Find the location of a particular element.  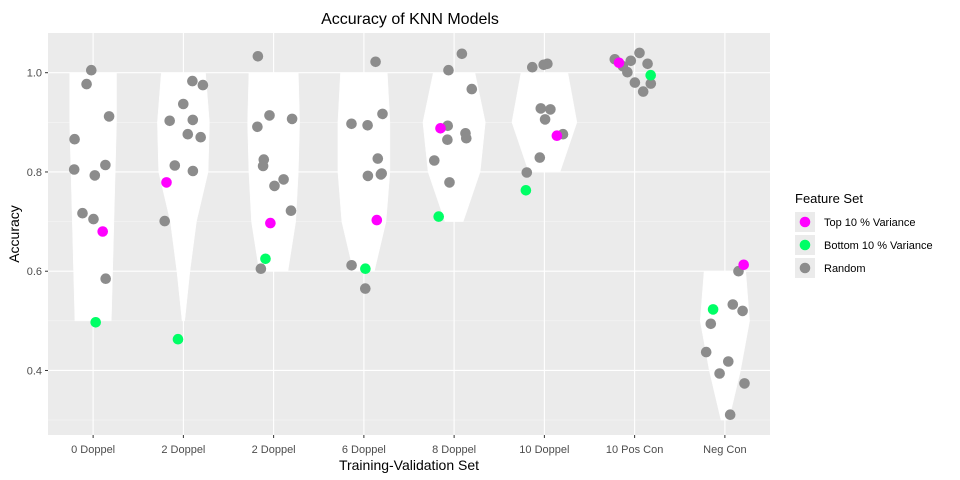

legend-label: Random is located at coordinates (845, 269).